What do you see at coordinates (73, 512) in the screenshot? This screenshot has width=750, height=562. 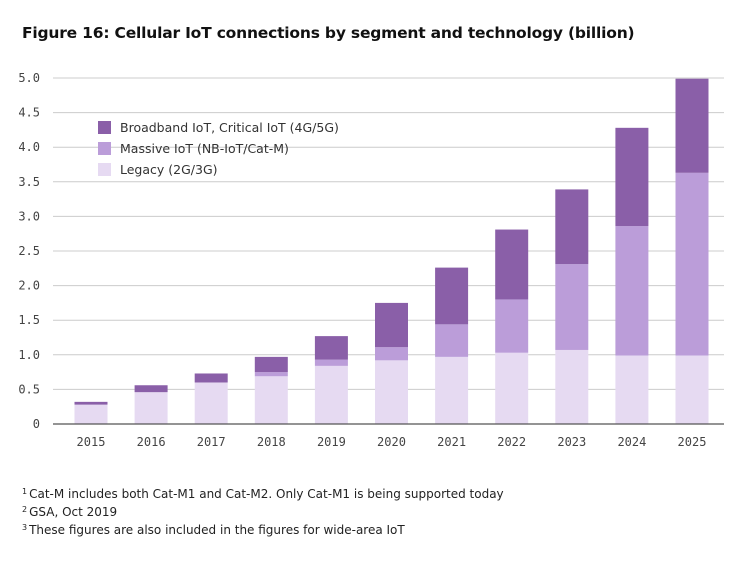 I see `footnote-text: GSA, Oct 2019` at bounding box center [73, 512].